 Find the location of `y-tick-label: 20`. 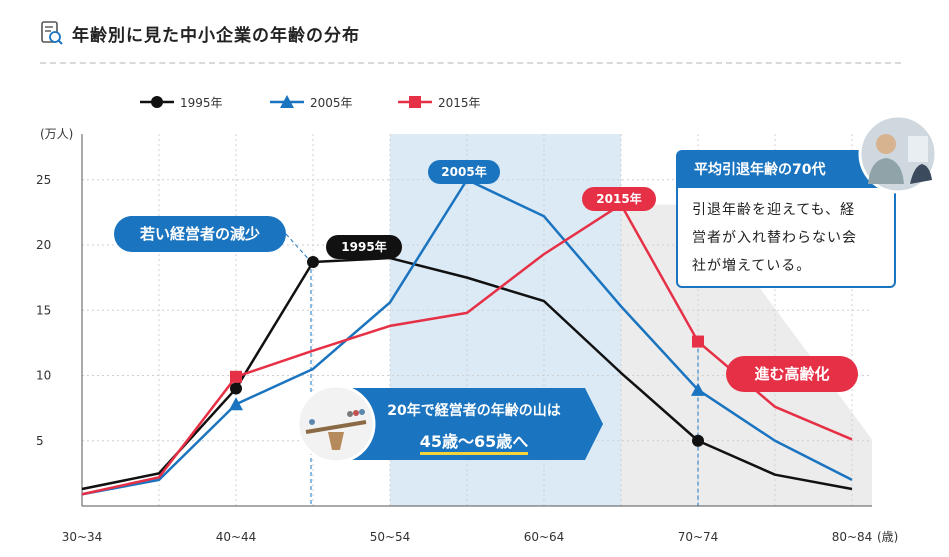

y-tick-label: 20 is located at coordinates (43, 245).